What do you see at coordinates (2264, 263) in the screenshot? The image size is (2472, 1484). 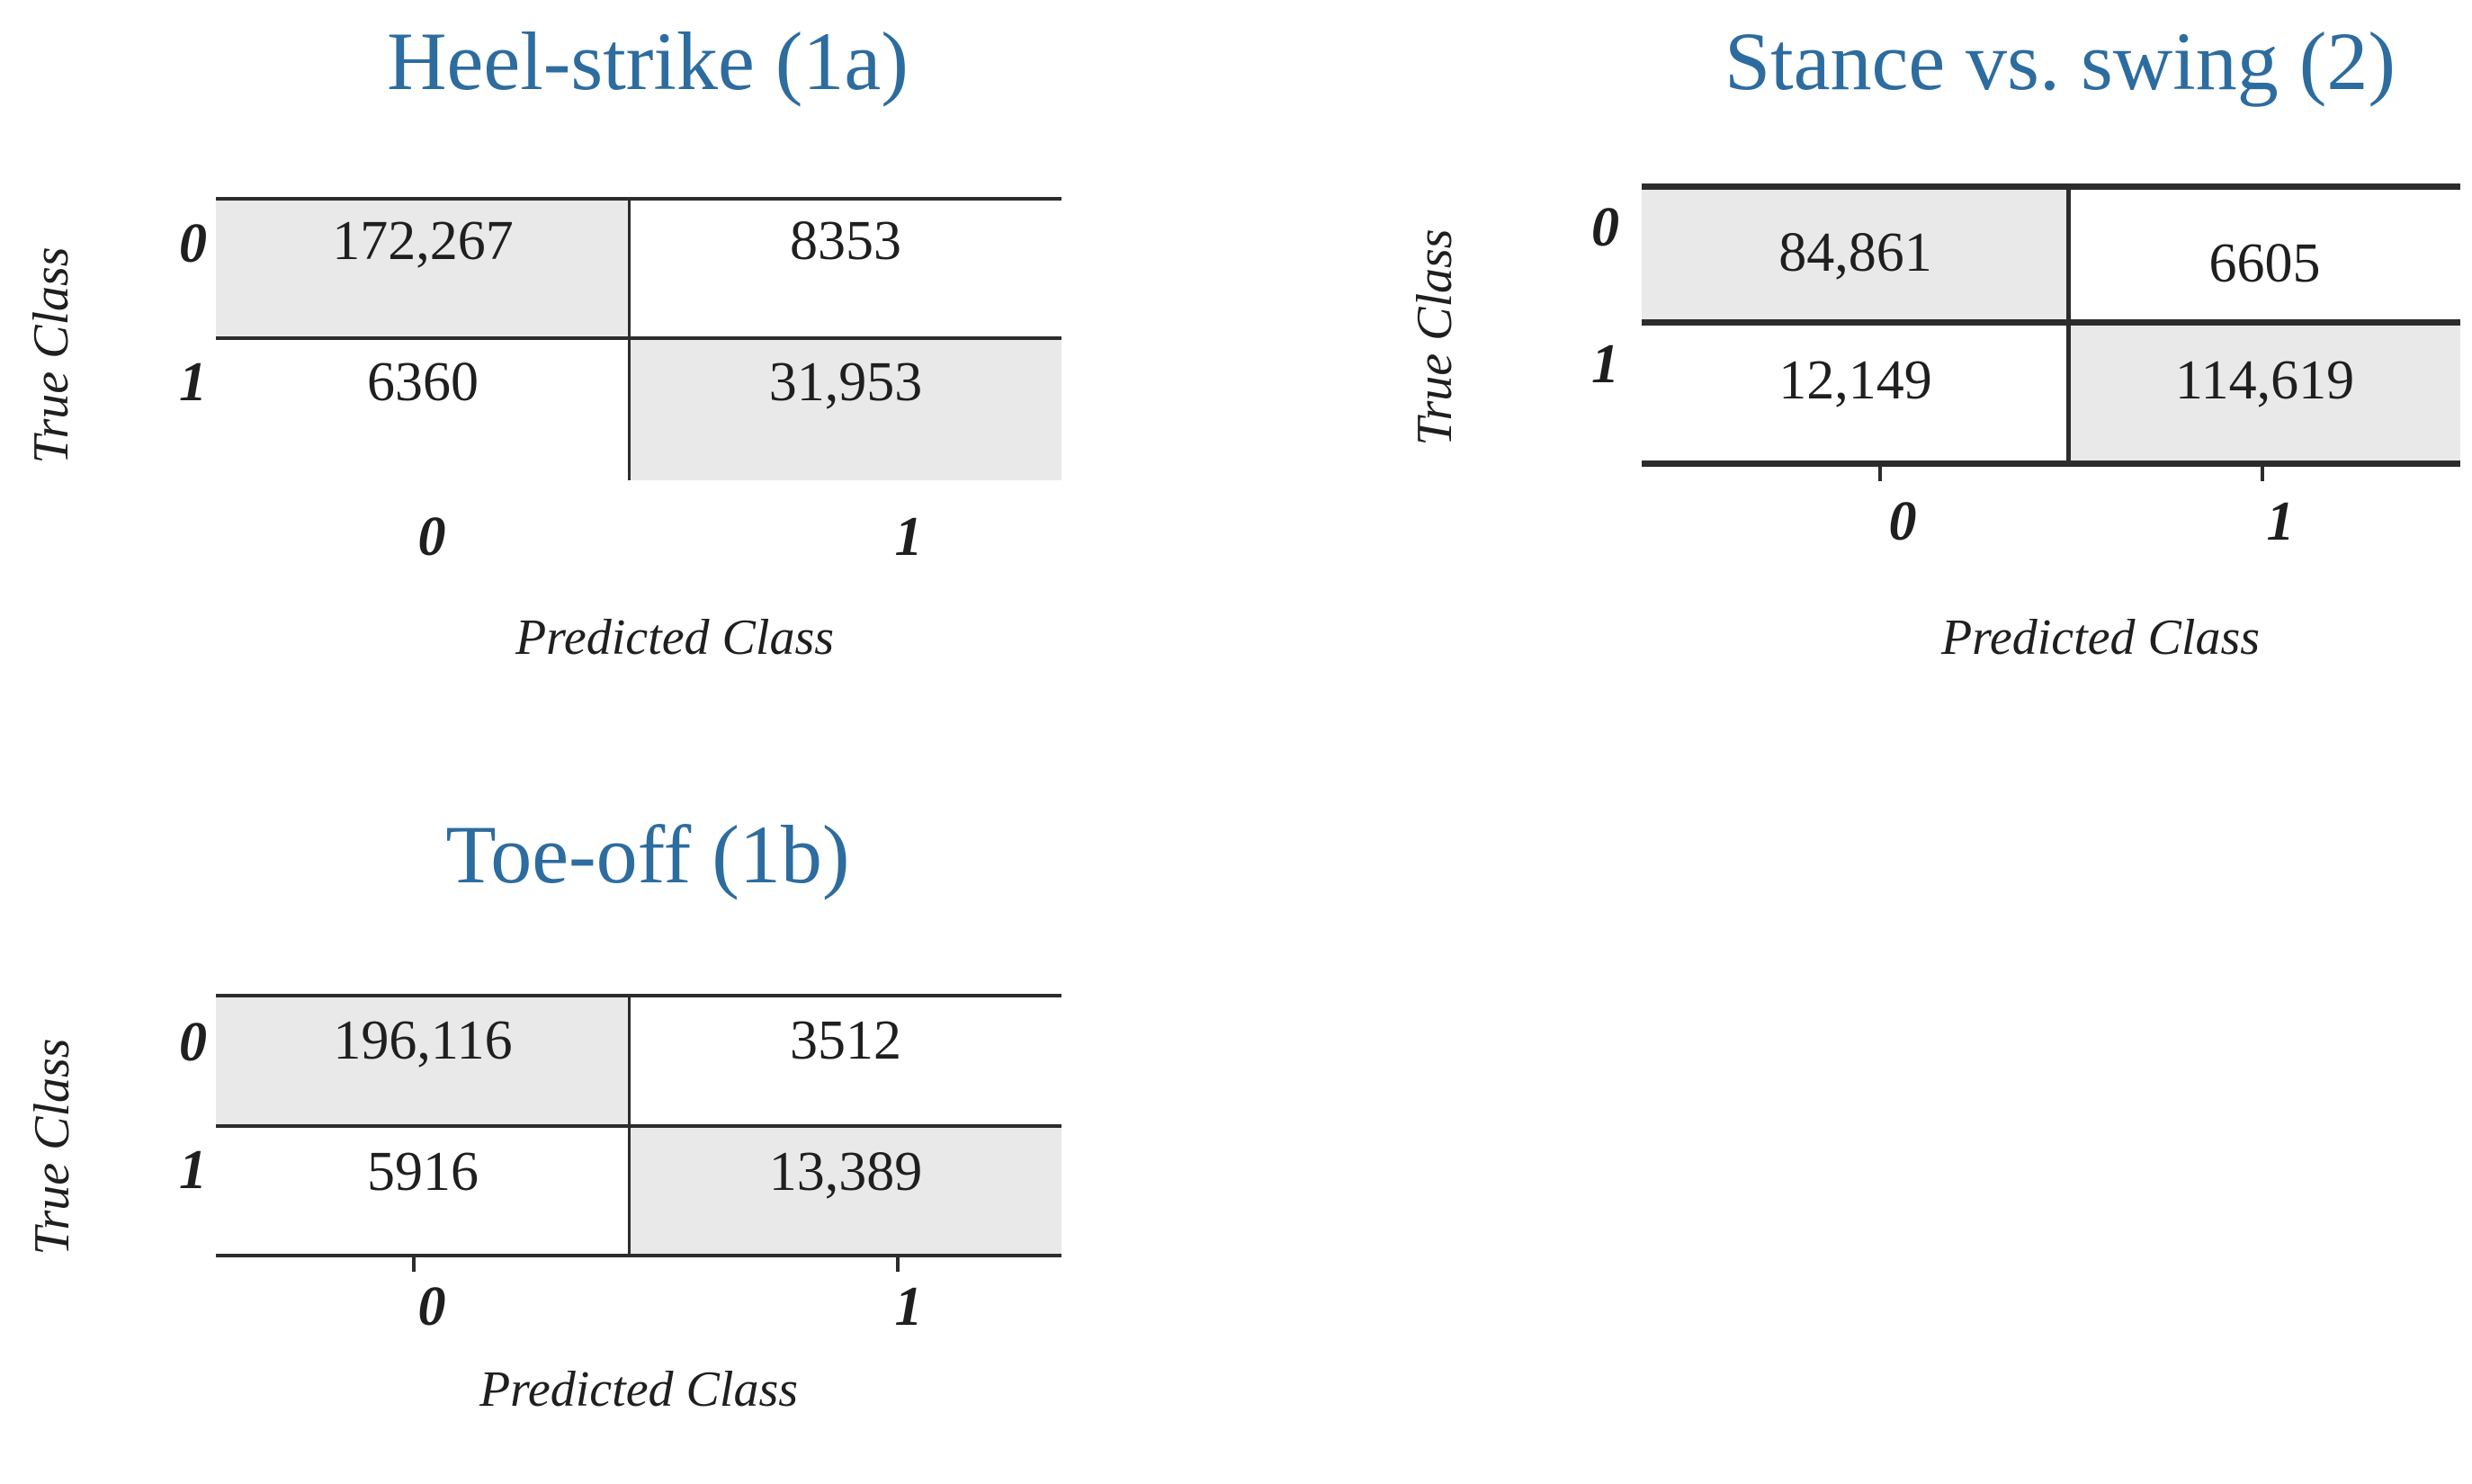 I see `cell-value-r0c1: 6605` at bounding box center [2264, 263].